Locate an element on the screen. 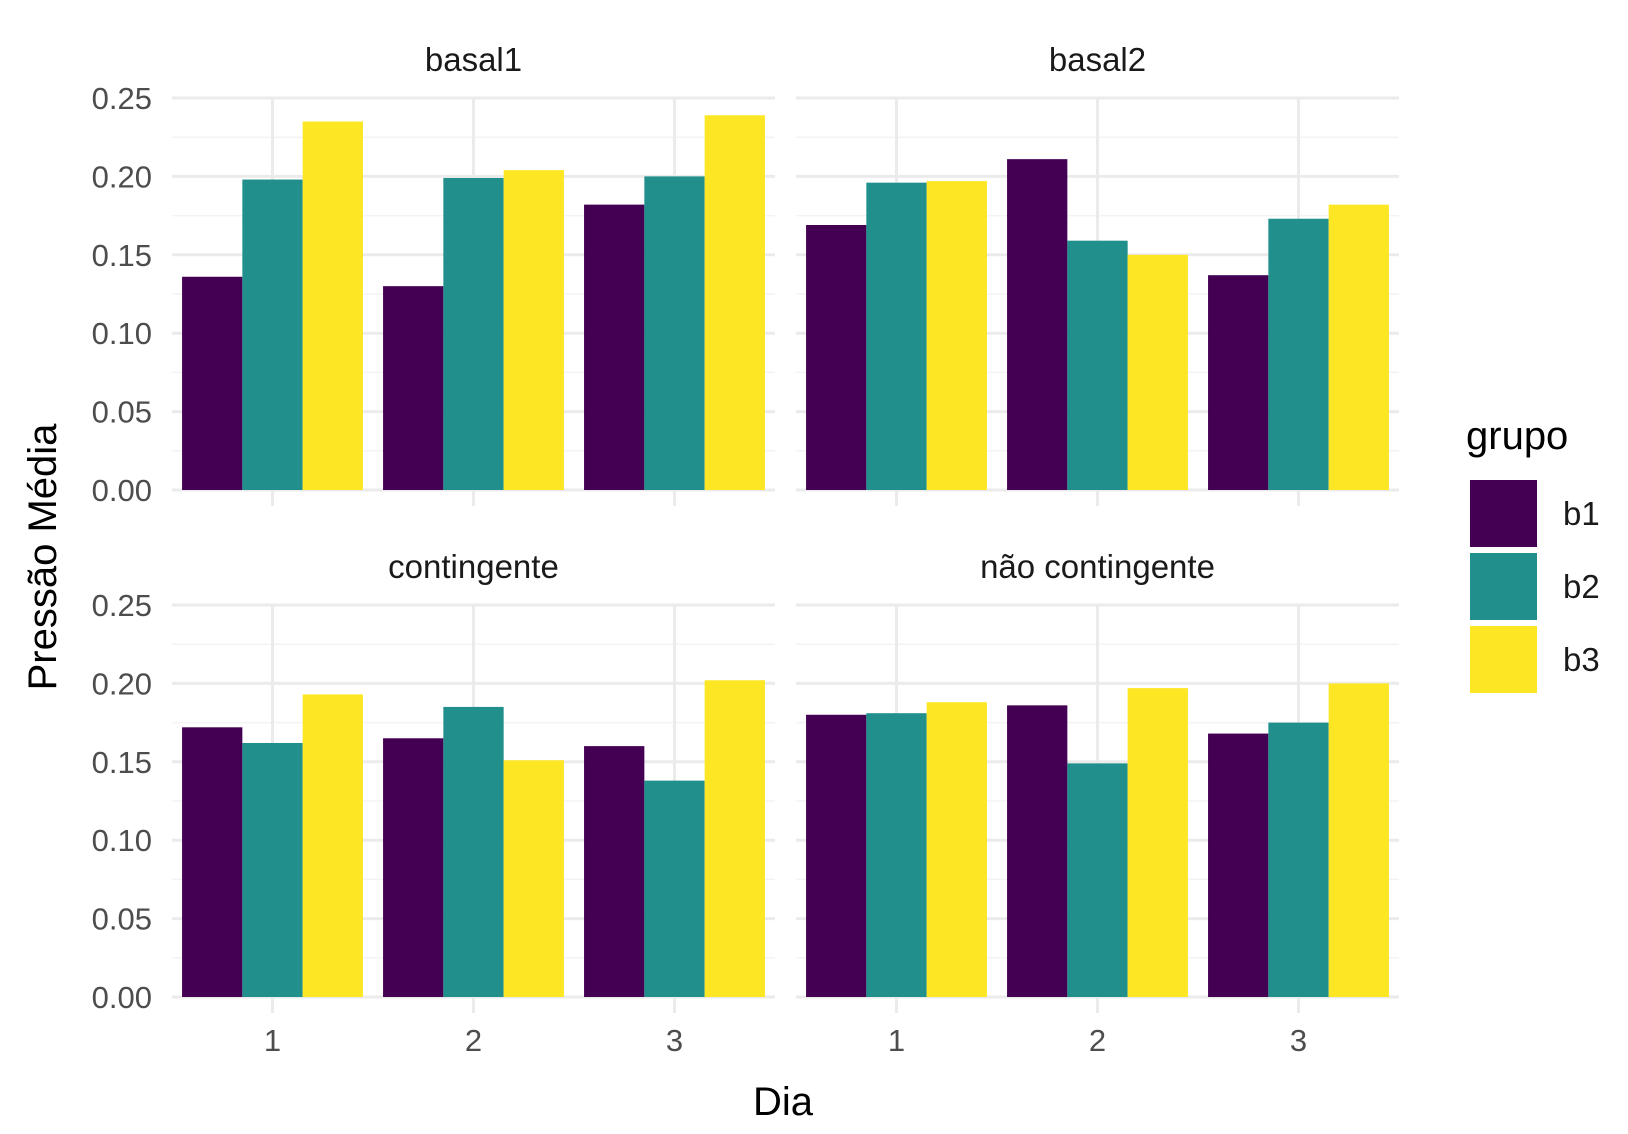 This screenshot has width=1628, height=1134. legend-key-b1 is located at coordinates (1503, 513).